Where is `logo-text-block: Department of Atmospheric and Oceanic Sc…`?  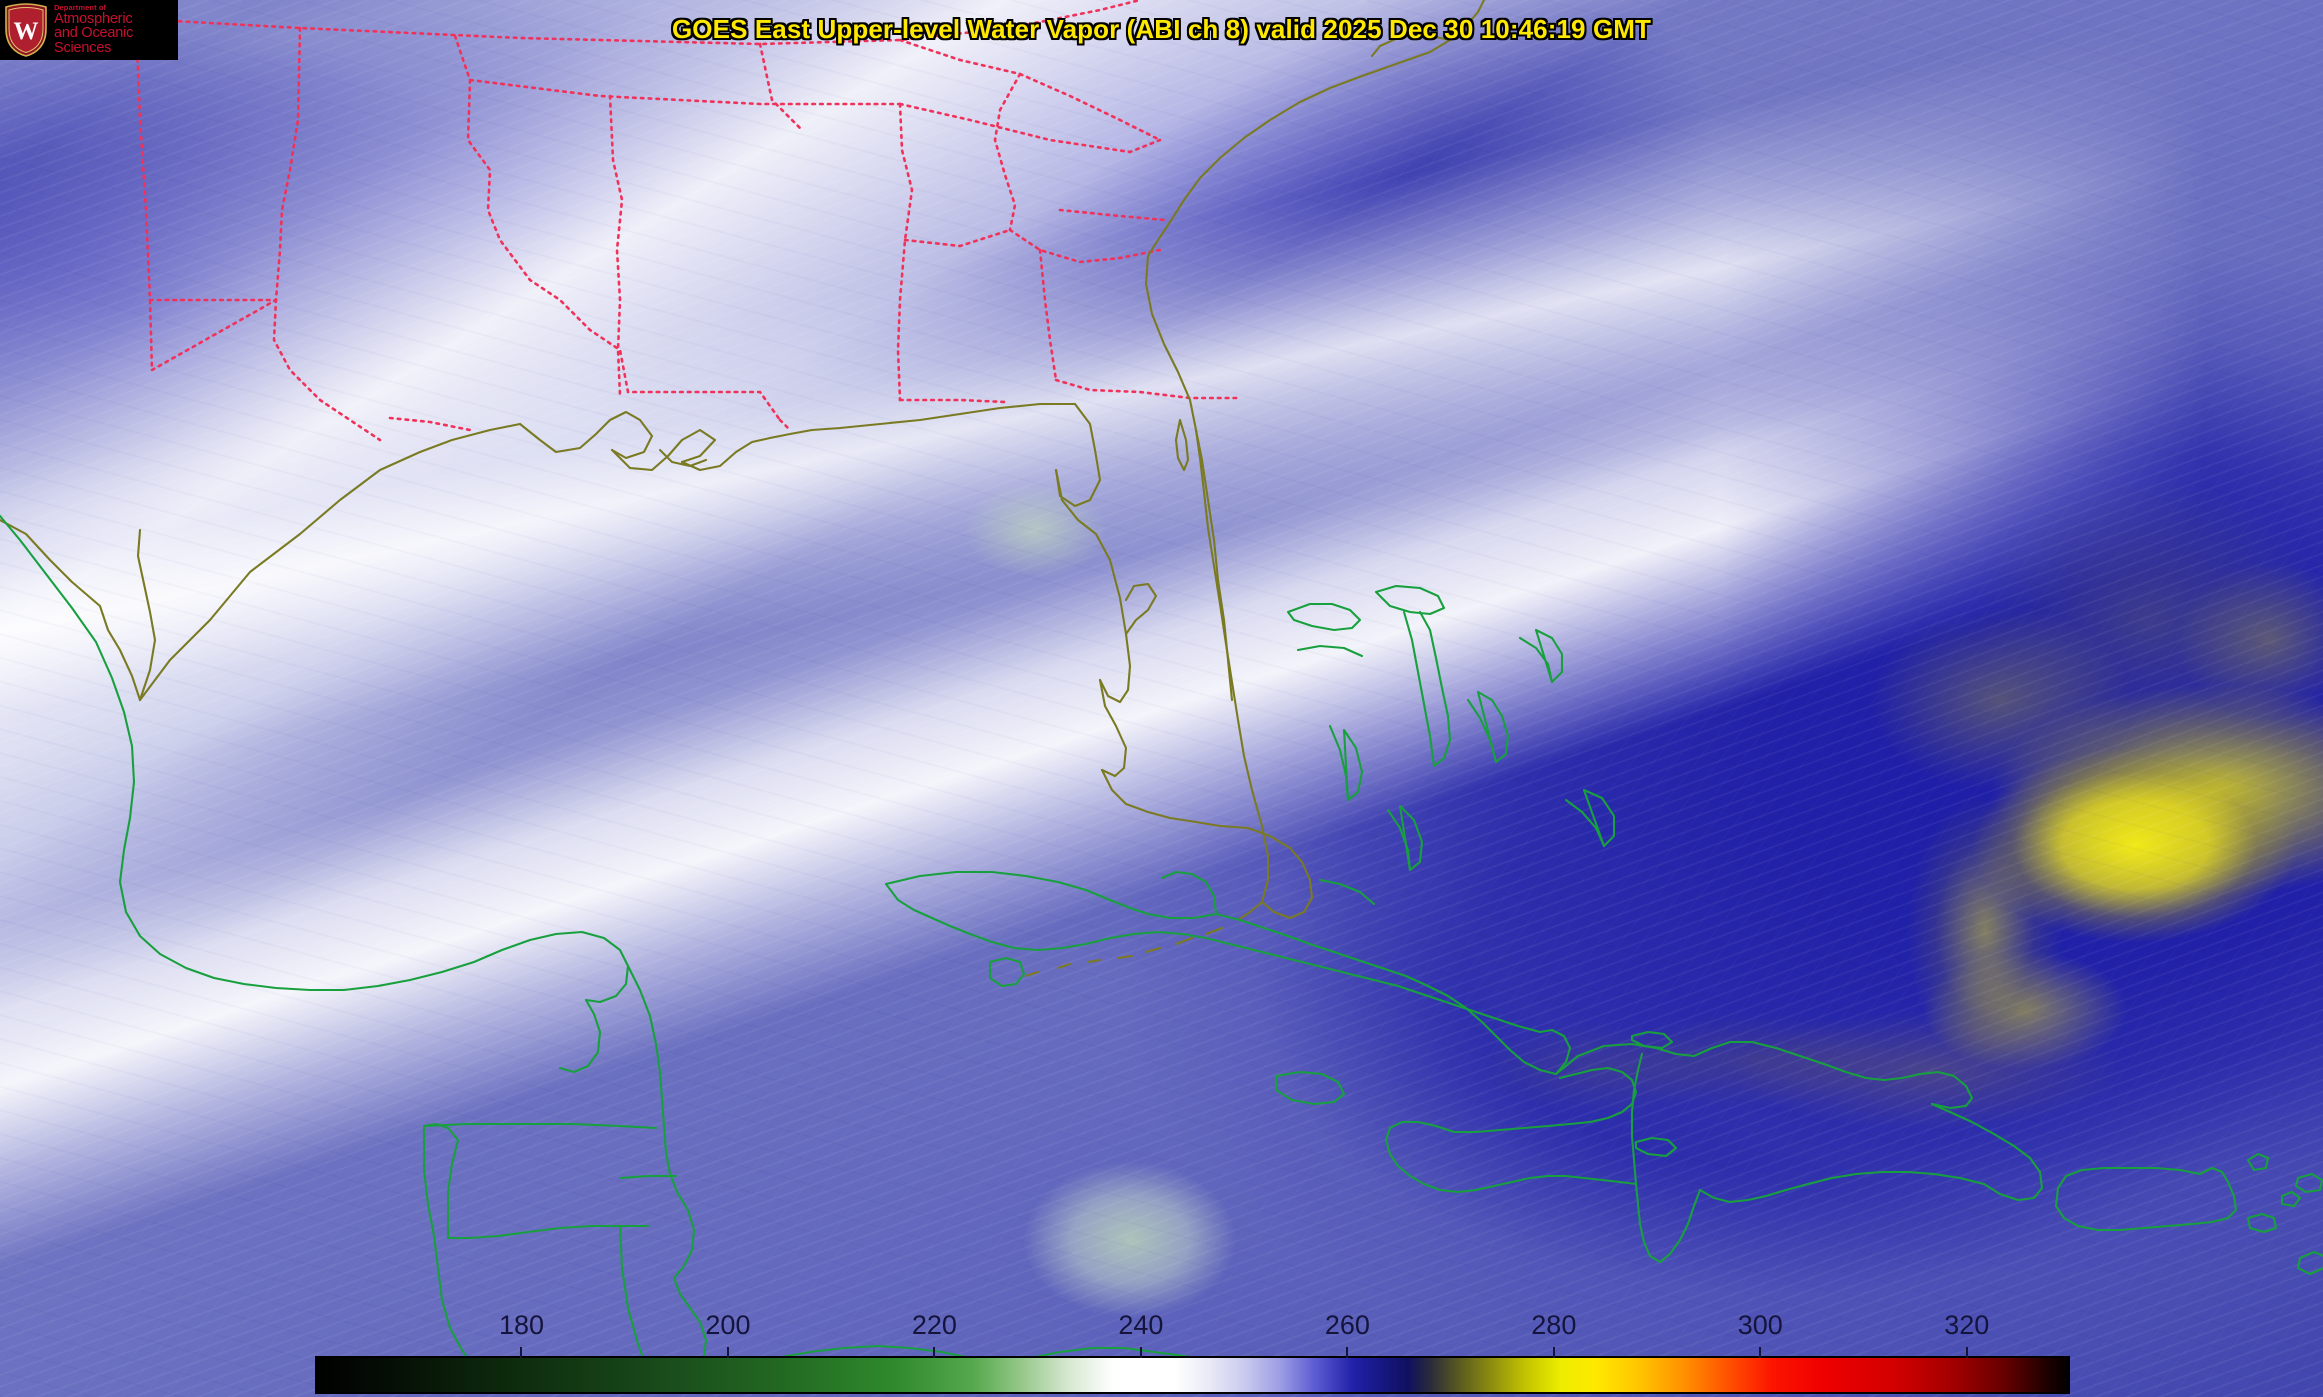 logo-text-block: Department of Atmospheric and Oceanic Sc… is located at coordinates (116, 30).